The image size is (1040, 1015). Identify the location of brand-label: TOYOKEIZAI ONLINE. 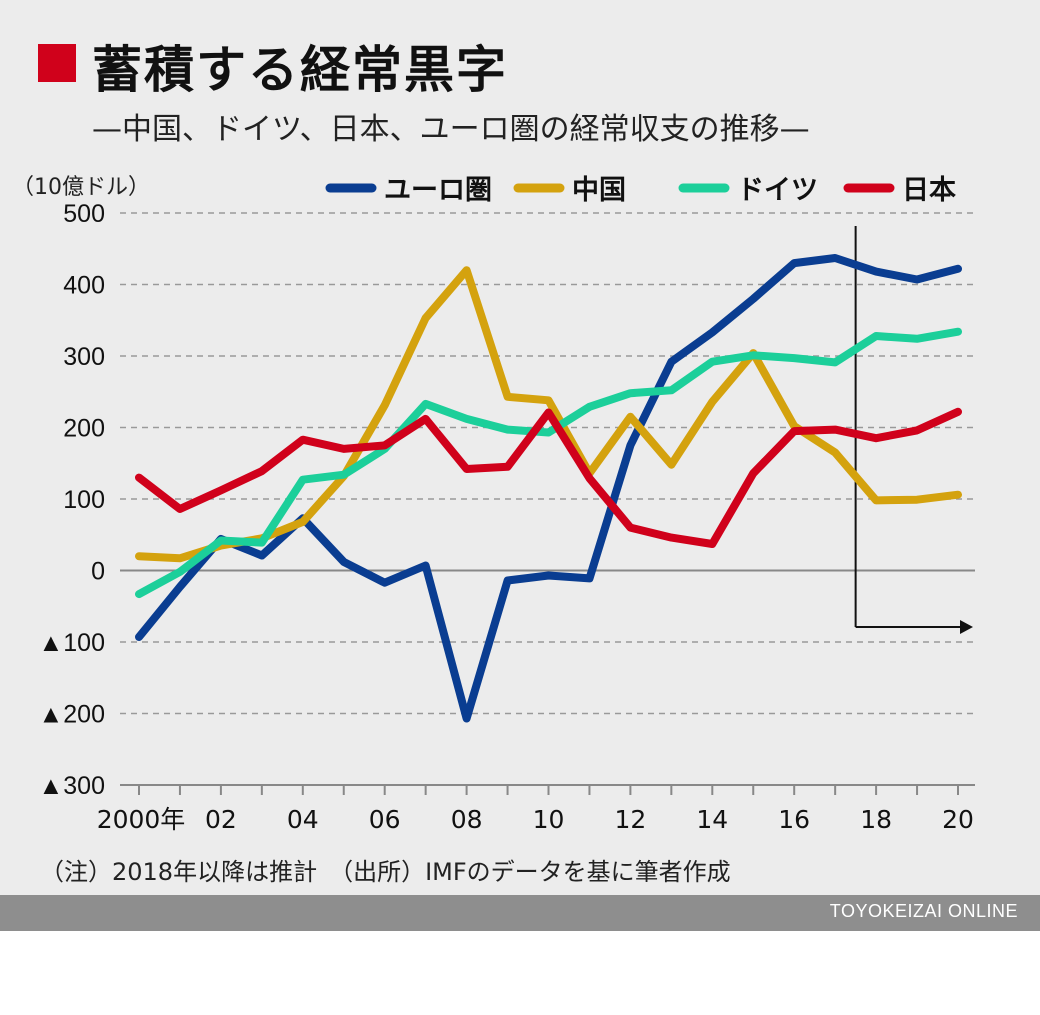
(923, 911).